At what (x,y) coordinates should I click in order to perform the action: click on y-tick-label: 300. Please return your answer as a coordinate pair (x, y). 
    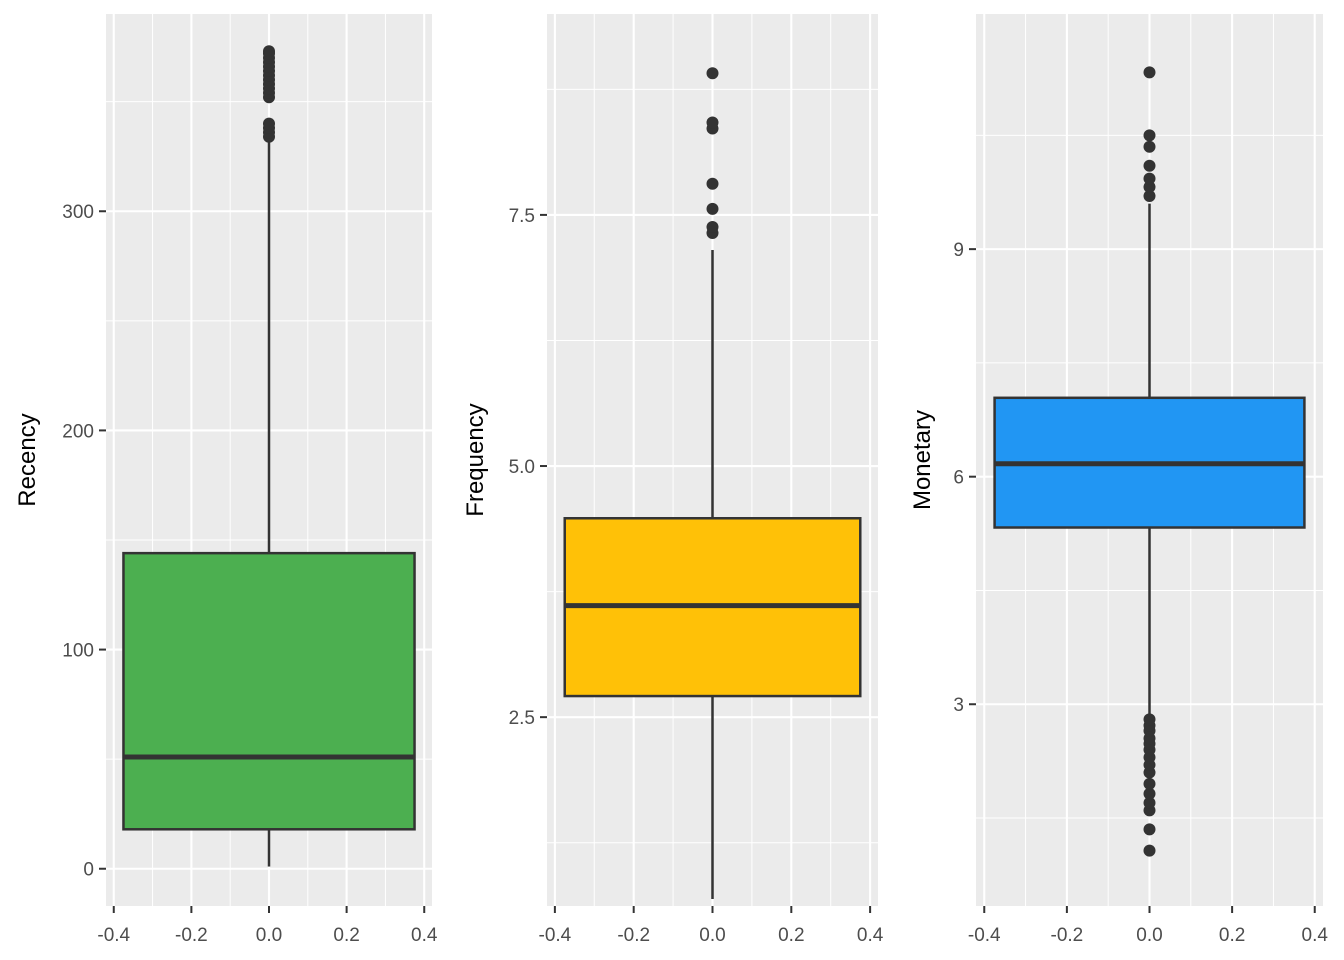
    Looking at the image, I should click on (78, 212).